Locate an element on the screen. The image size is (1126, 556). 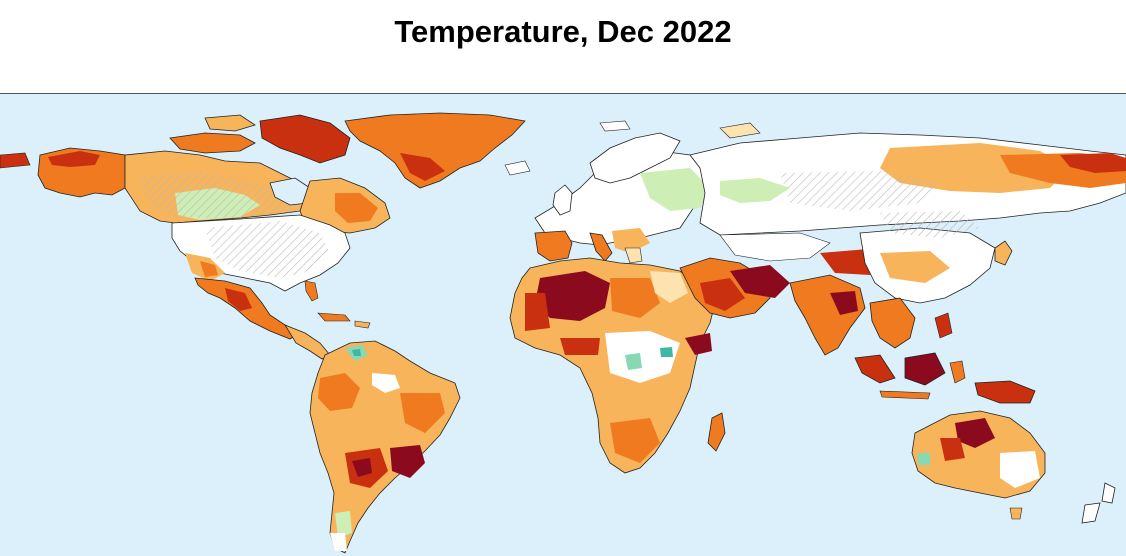
region-southeast-asia is located at coordinates (892, 323).